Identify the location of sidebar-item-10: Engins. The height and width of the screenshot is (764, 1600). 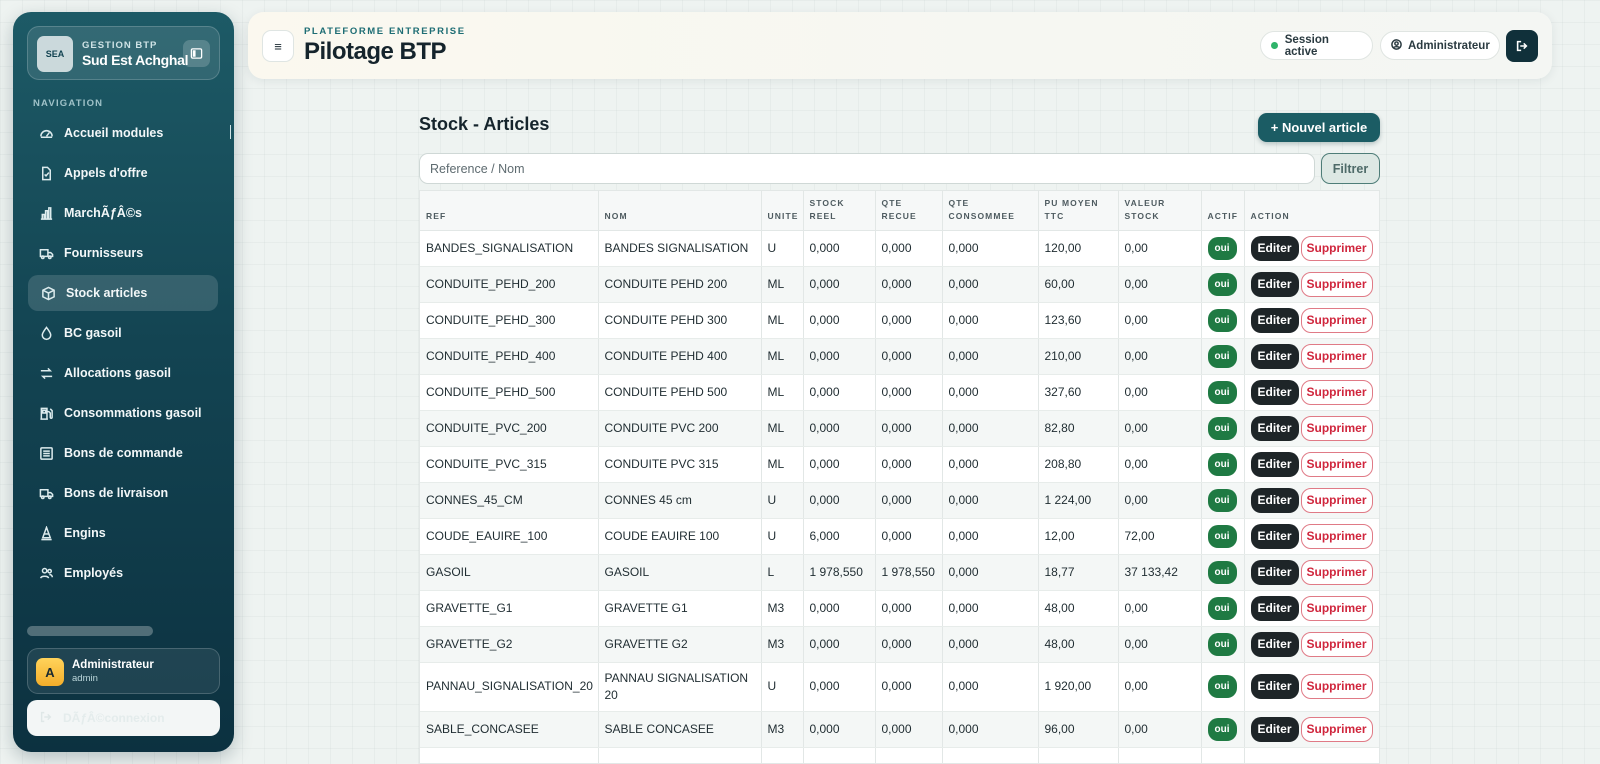
(123, 533).